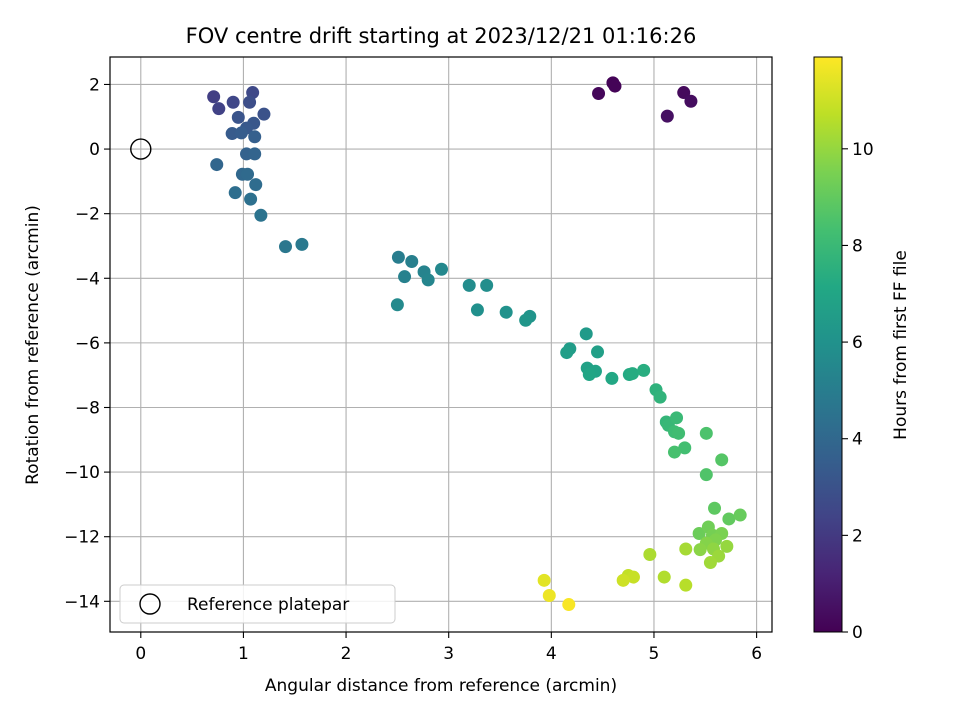  What do you see at coordinates (82, 473) in the screenshot?
I see `y-tick-label: −10` at bounding box center [82, 473].